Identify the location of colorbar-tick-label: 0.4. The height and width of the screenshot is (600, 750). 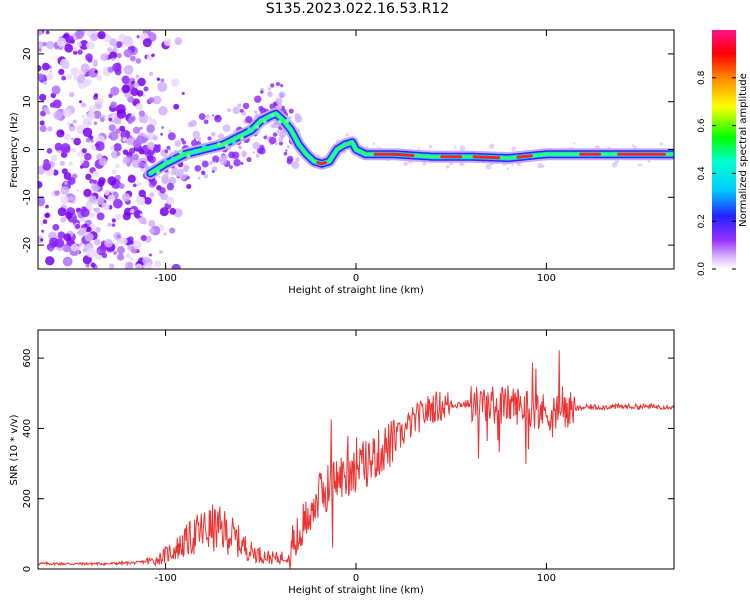
(702, 173).